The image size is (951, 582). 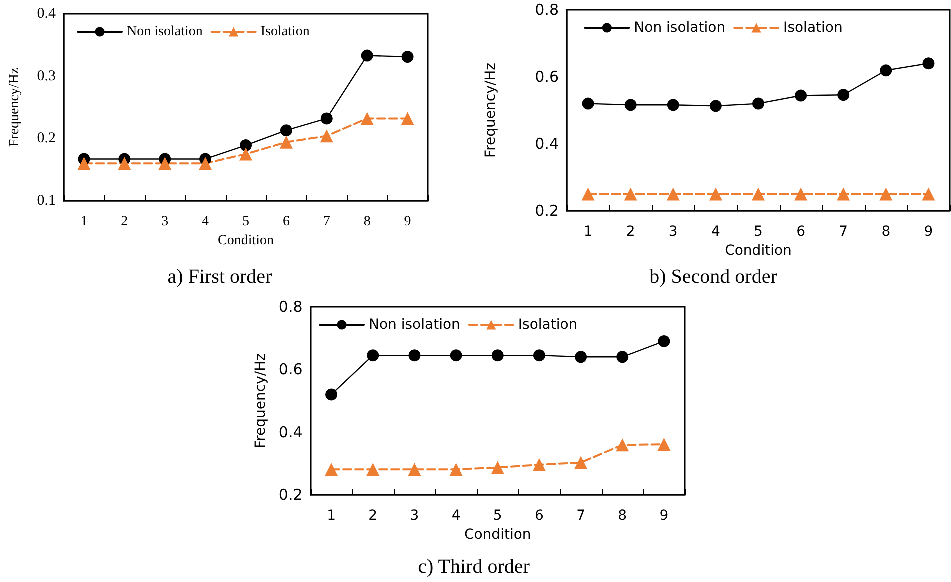 What do you see at coordinates (46, 201) in the screenshot?
I see `y-tick-label: 0.1` at bounding box center [46, 201].